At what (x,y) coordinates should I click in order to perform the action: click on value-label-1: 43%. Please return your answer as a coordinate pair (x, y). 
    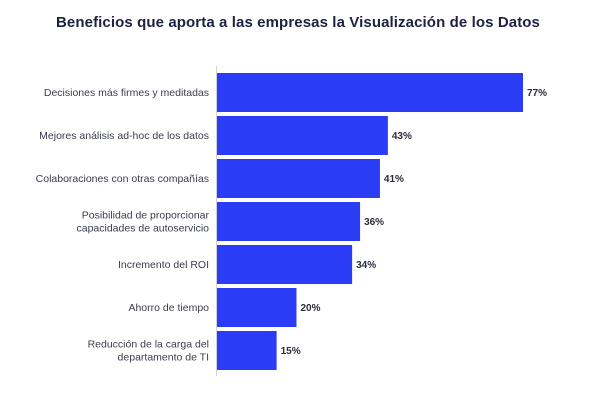
    Looking at the image, I should click on (402, 136).